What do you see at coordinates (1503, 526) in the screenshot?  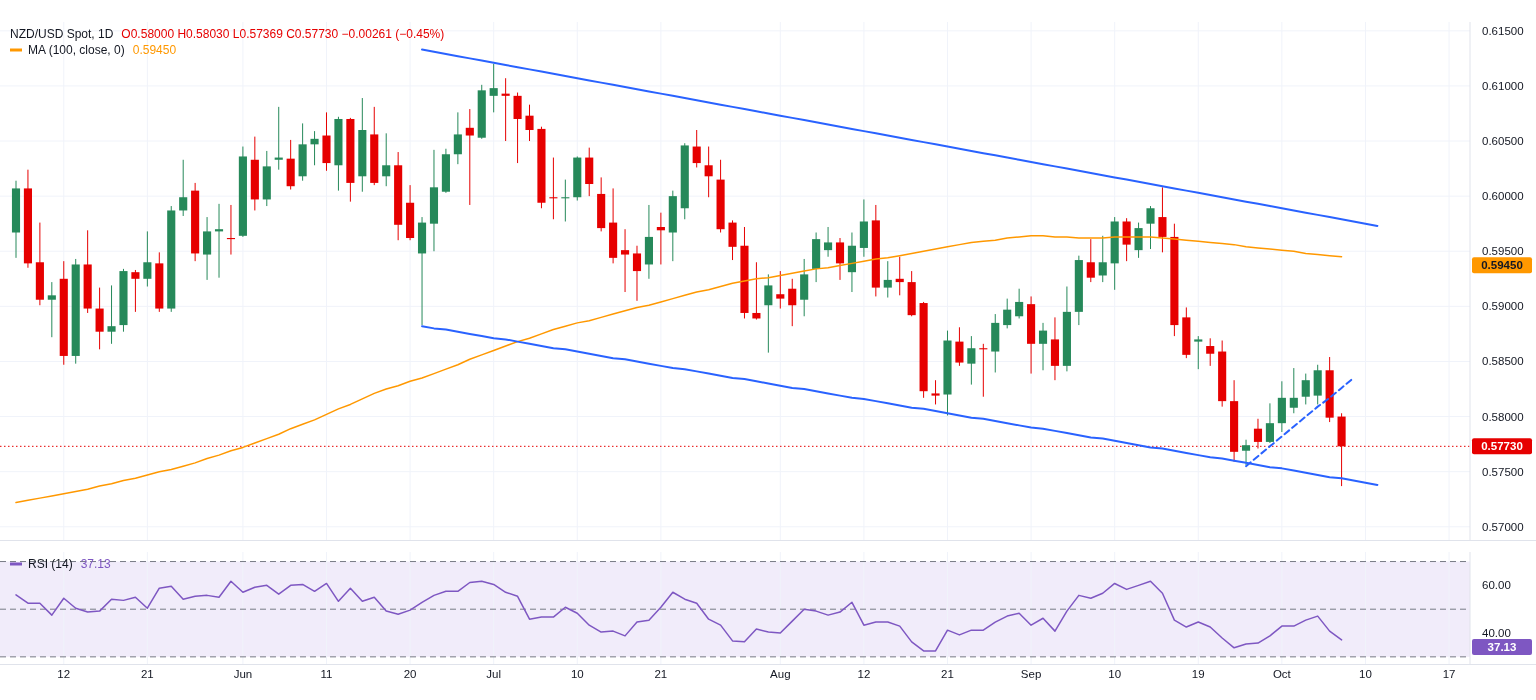 I see `y-tick-label: 0.57000` at bounding box center [1503, 526].